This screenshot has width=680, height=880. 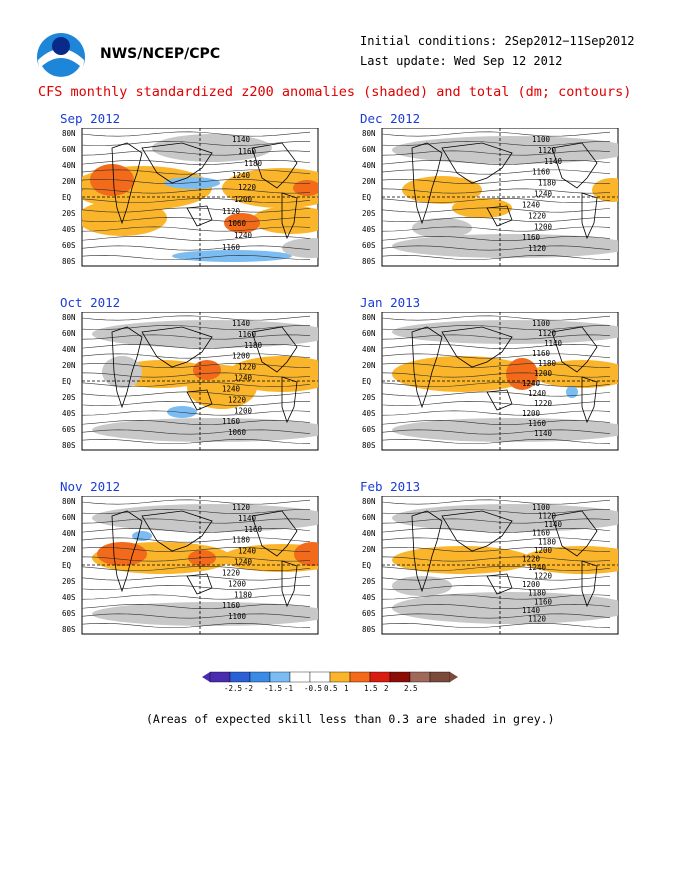 I want to click on panel-title: Feb 2013, so click(x=390, y=486).